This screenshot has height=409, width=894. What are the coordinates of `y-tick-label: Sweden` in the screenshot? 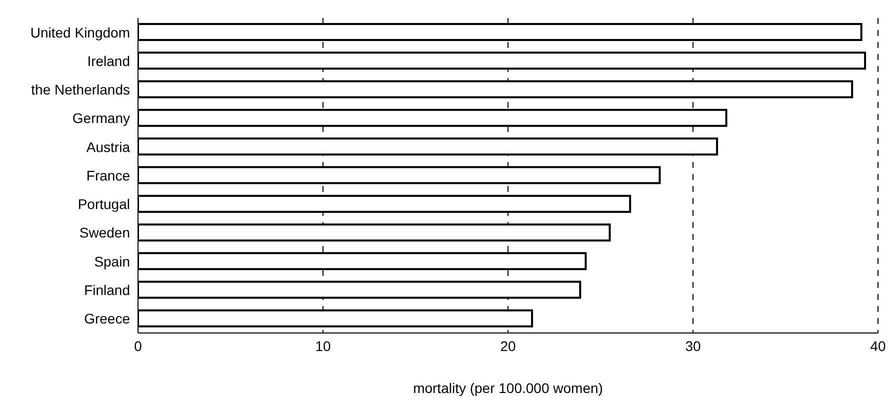 It's located at (104, 232).